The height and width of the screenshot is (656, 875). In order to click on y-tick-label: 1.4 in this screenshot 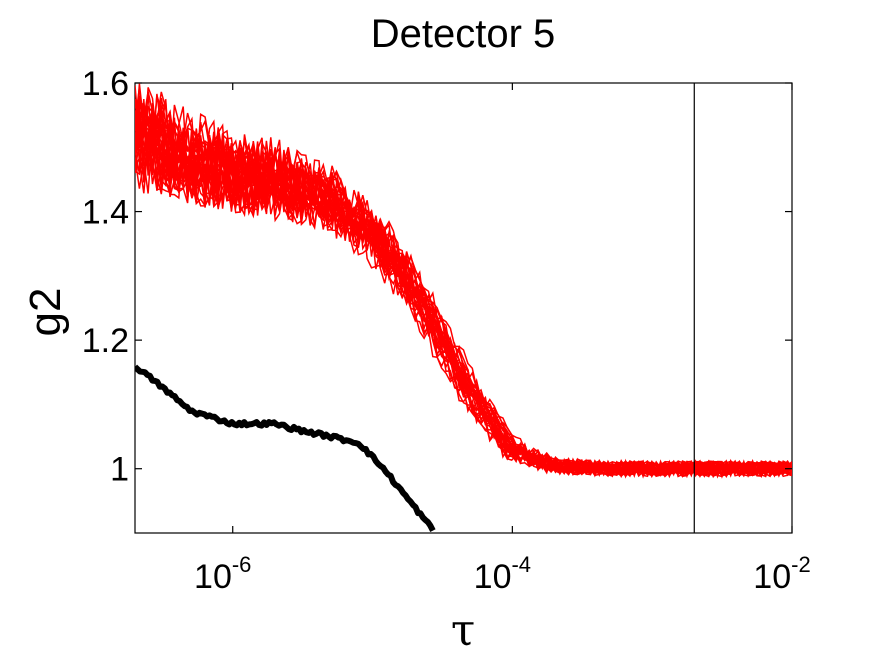, I will do `click(105, 213)`.